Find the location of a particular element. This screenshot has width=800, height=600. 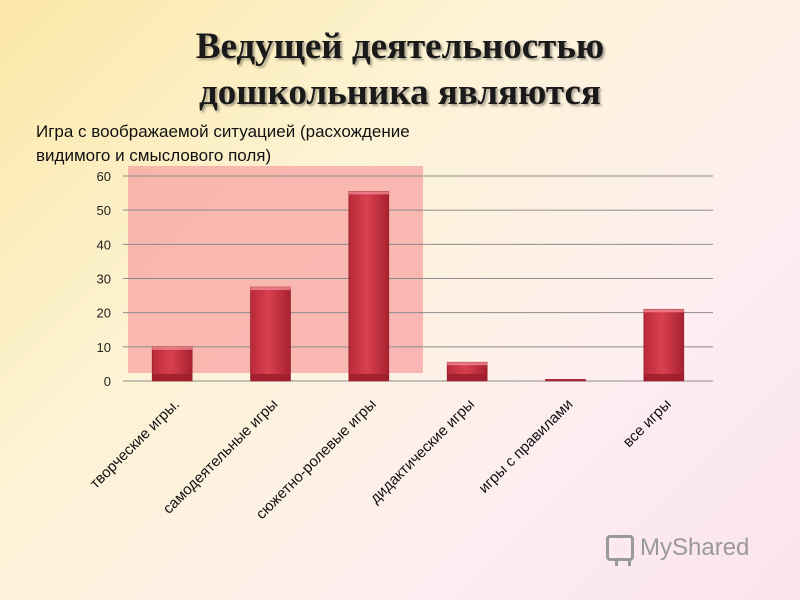

x-tick-label: все игры is located at coordinates (647, 423).